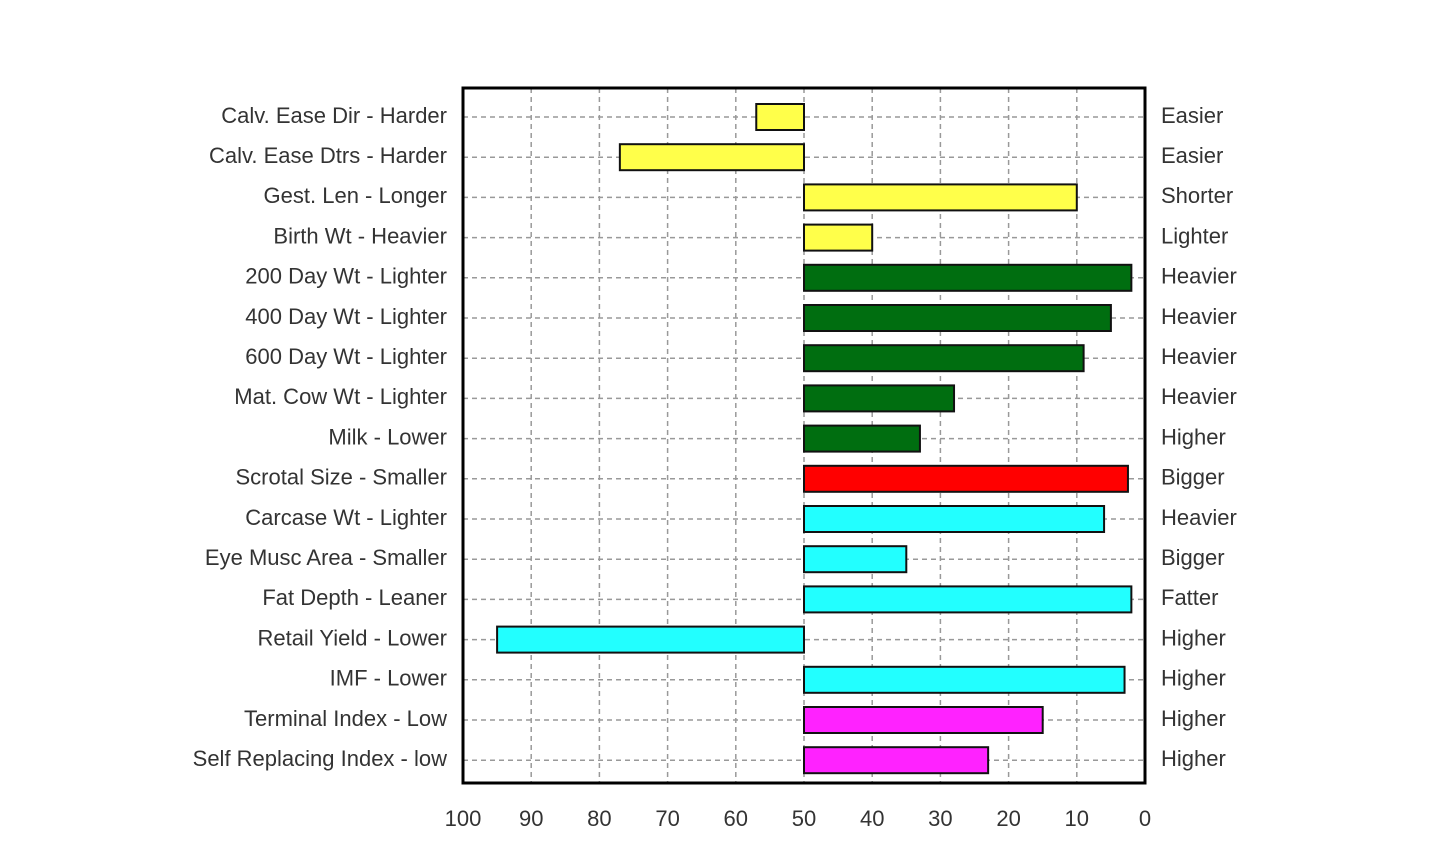 Image resolution: width=1440 pixels, height=849 pixels. Describe the element at coordinates (940, 818) in the screenshot. I see `x-tick-label: 30` at that location.